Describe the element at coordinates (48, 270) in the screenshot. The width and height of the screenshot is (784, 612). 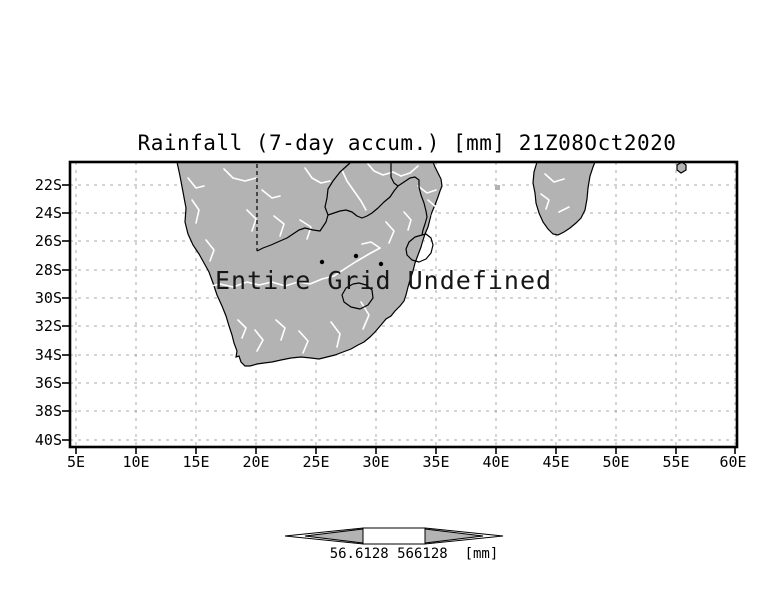
I see `y-axis-label: 28S` at that location.